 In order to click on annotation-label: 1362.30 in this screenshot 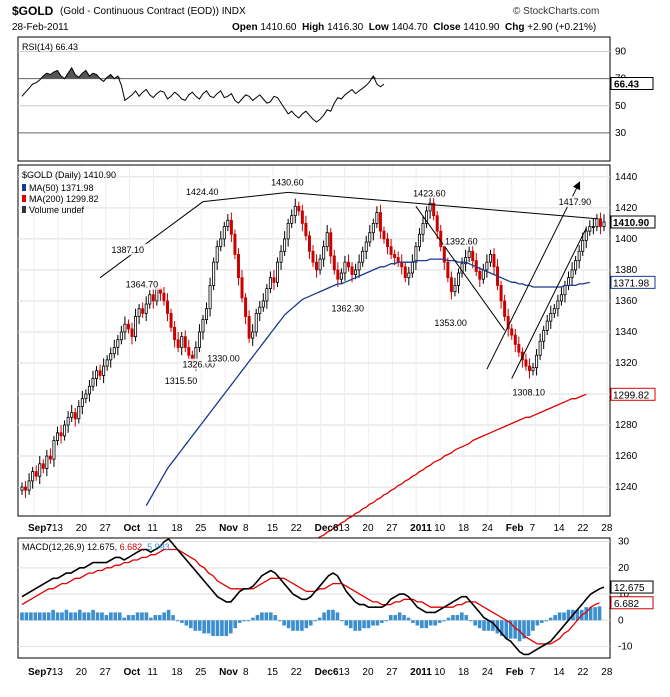, I will do `click(347, 308)`.